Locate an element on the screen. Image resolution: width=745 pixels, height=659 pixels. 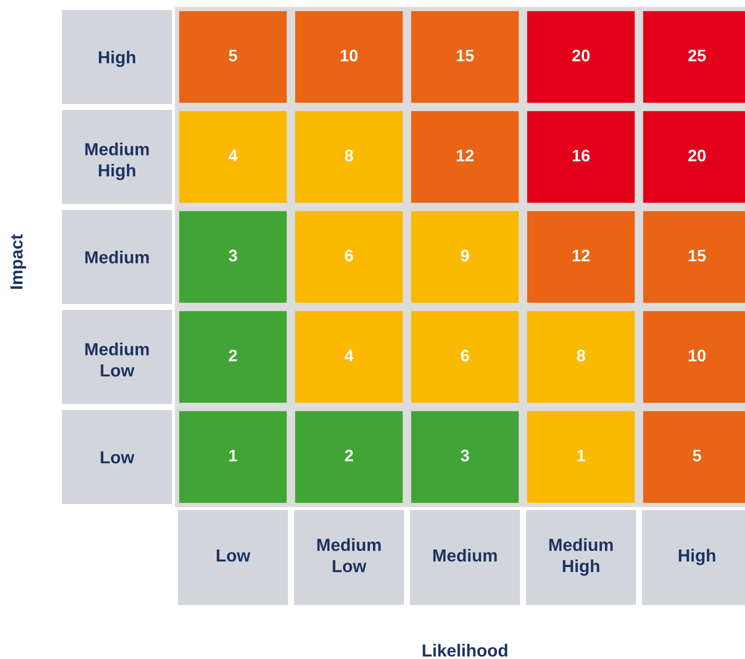
data-label: 16 is located at coordinates (581, 156).